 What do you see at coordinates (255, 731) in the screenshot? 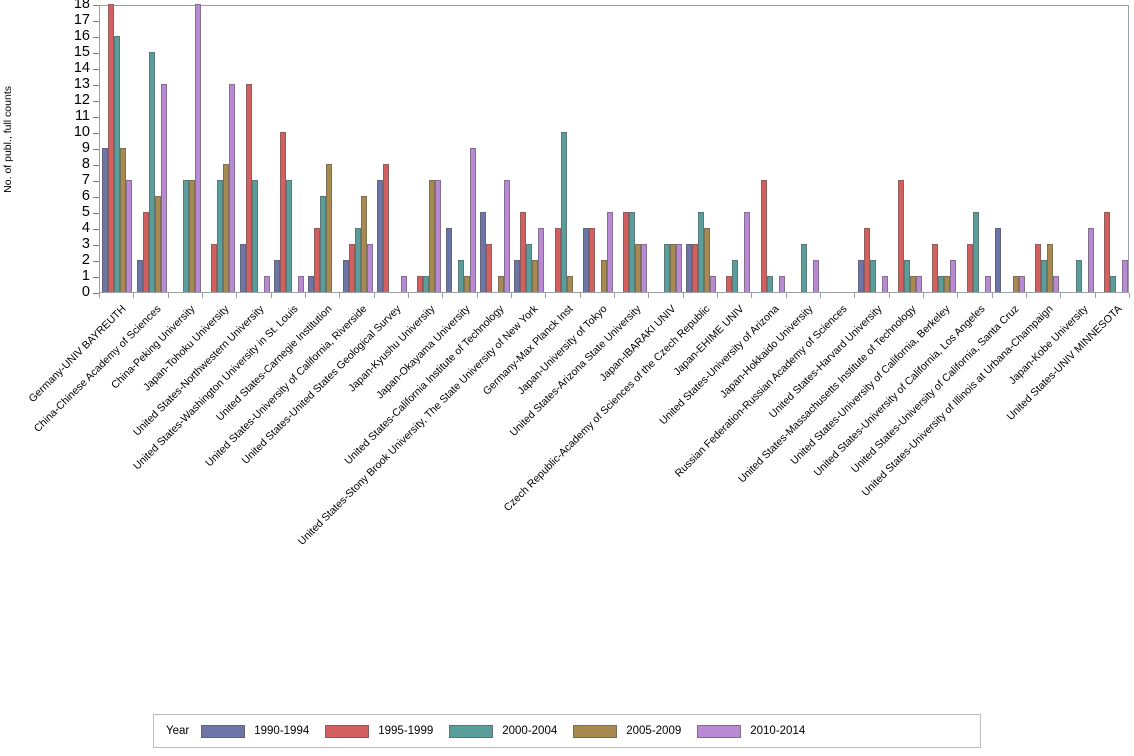
I see `legend-item: 1990-1994` at bounding box center [255, 731].